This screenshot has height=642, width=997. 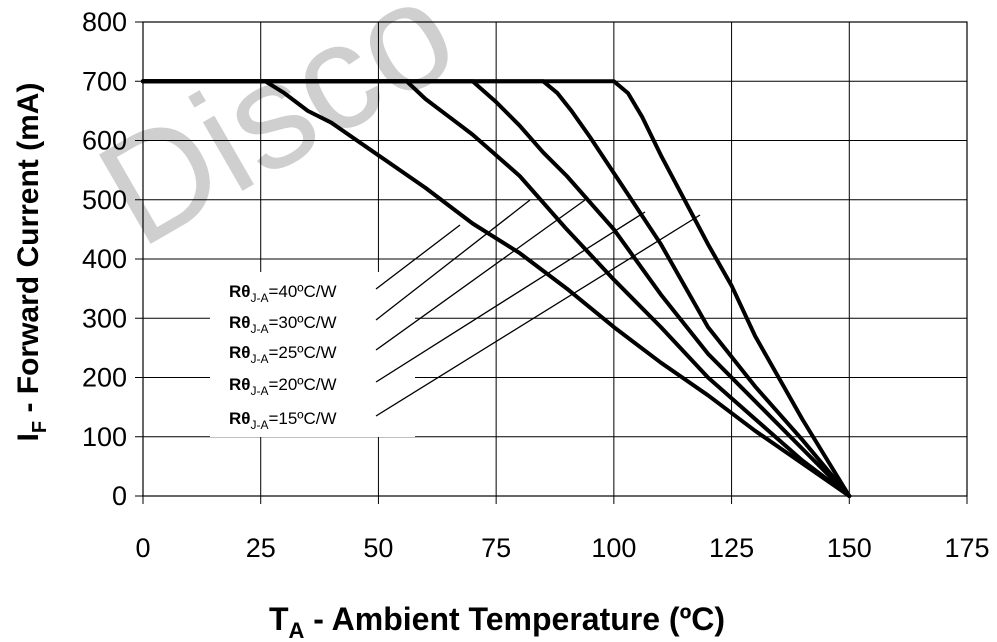 I want to click on x-tick-label: 150, so click(x=849, y=548).